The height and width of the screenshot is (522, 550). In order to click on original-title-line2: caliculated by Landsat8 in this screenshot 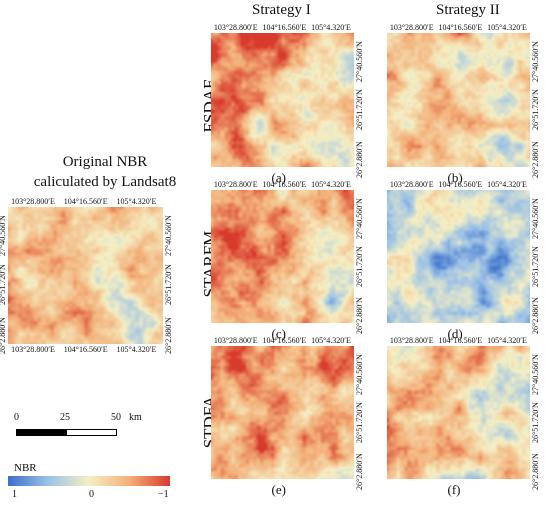, I will do `click(105, 182)`.